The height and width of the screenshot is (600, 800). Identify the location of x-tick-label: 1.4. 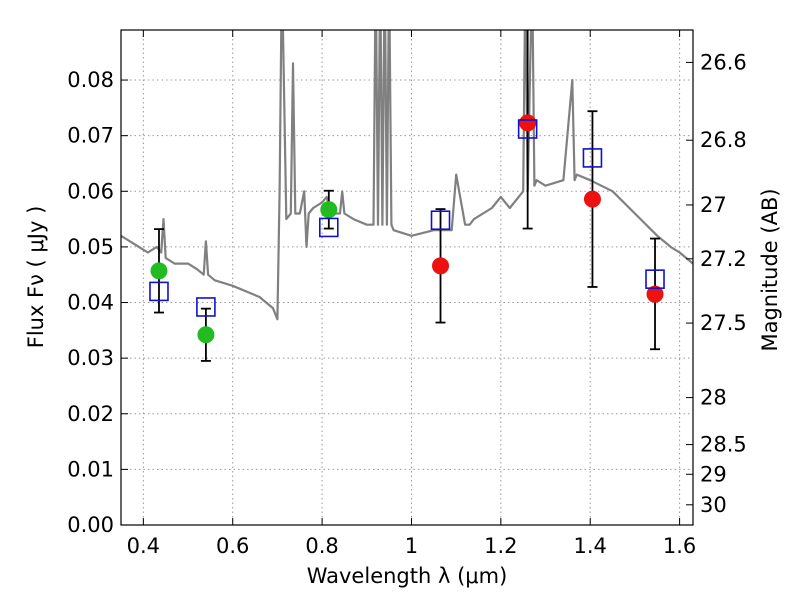
(590, 546).